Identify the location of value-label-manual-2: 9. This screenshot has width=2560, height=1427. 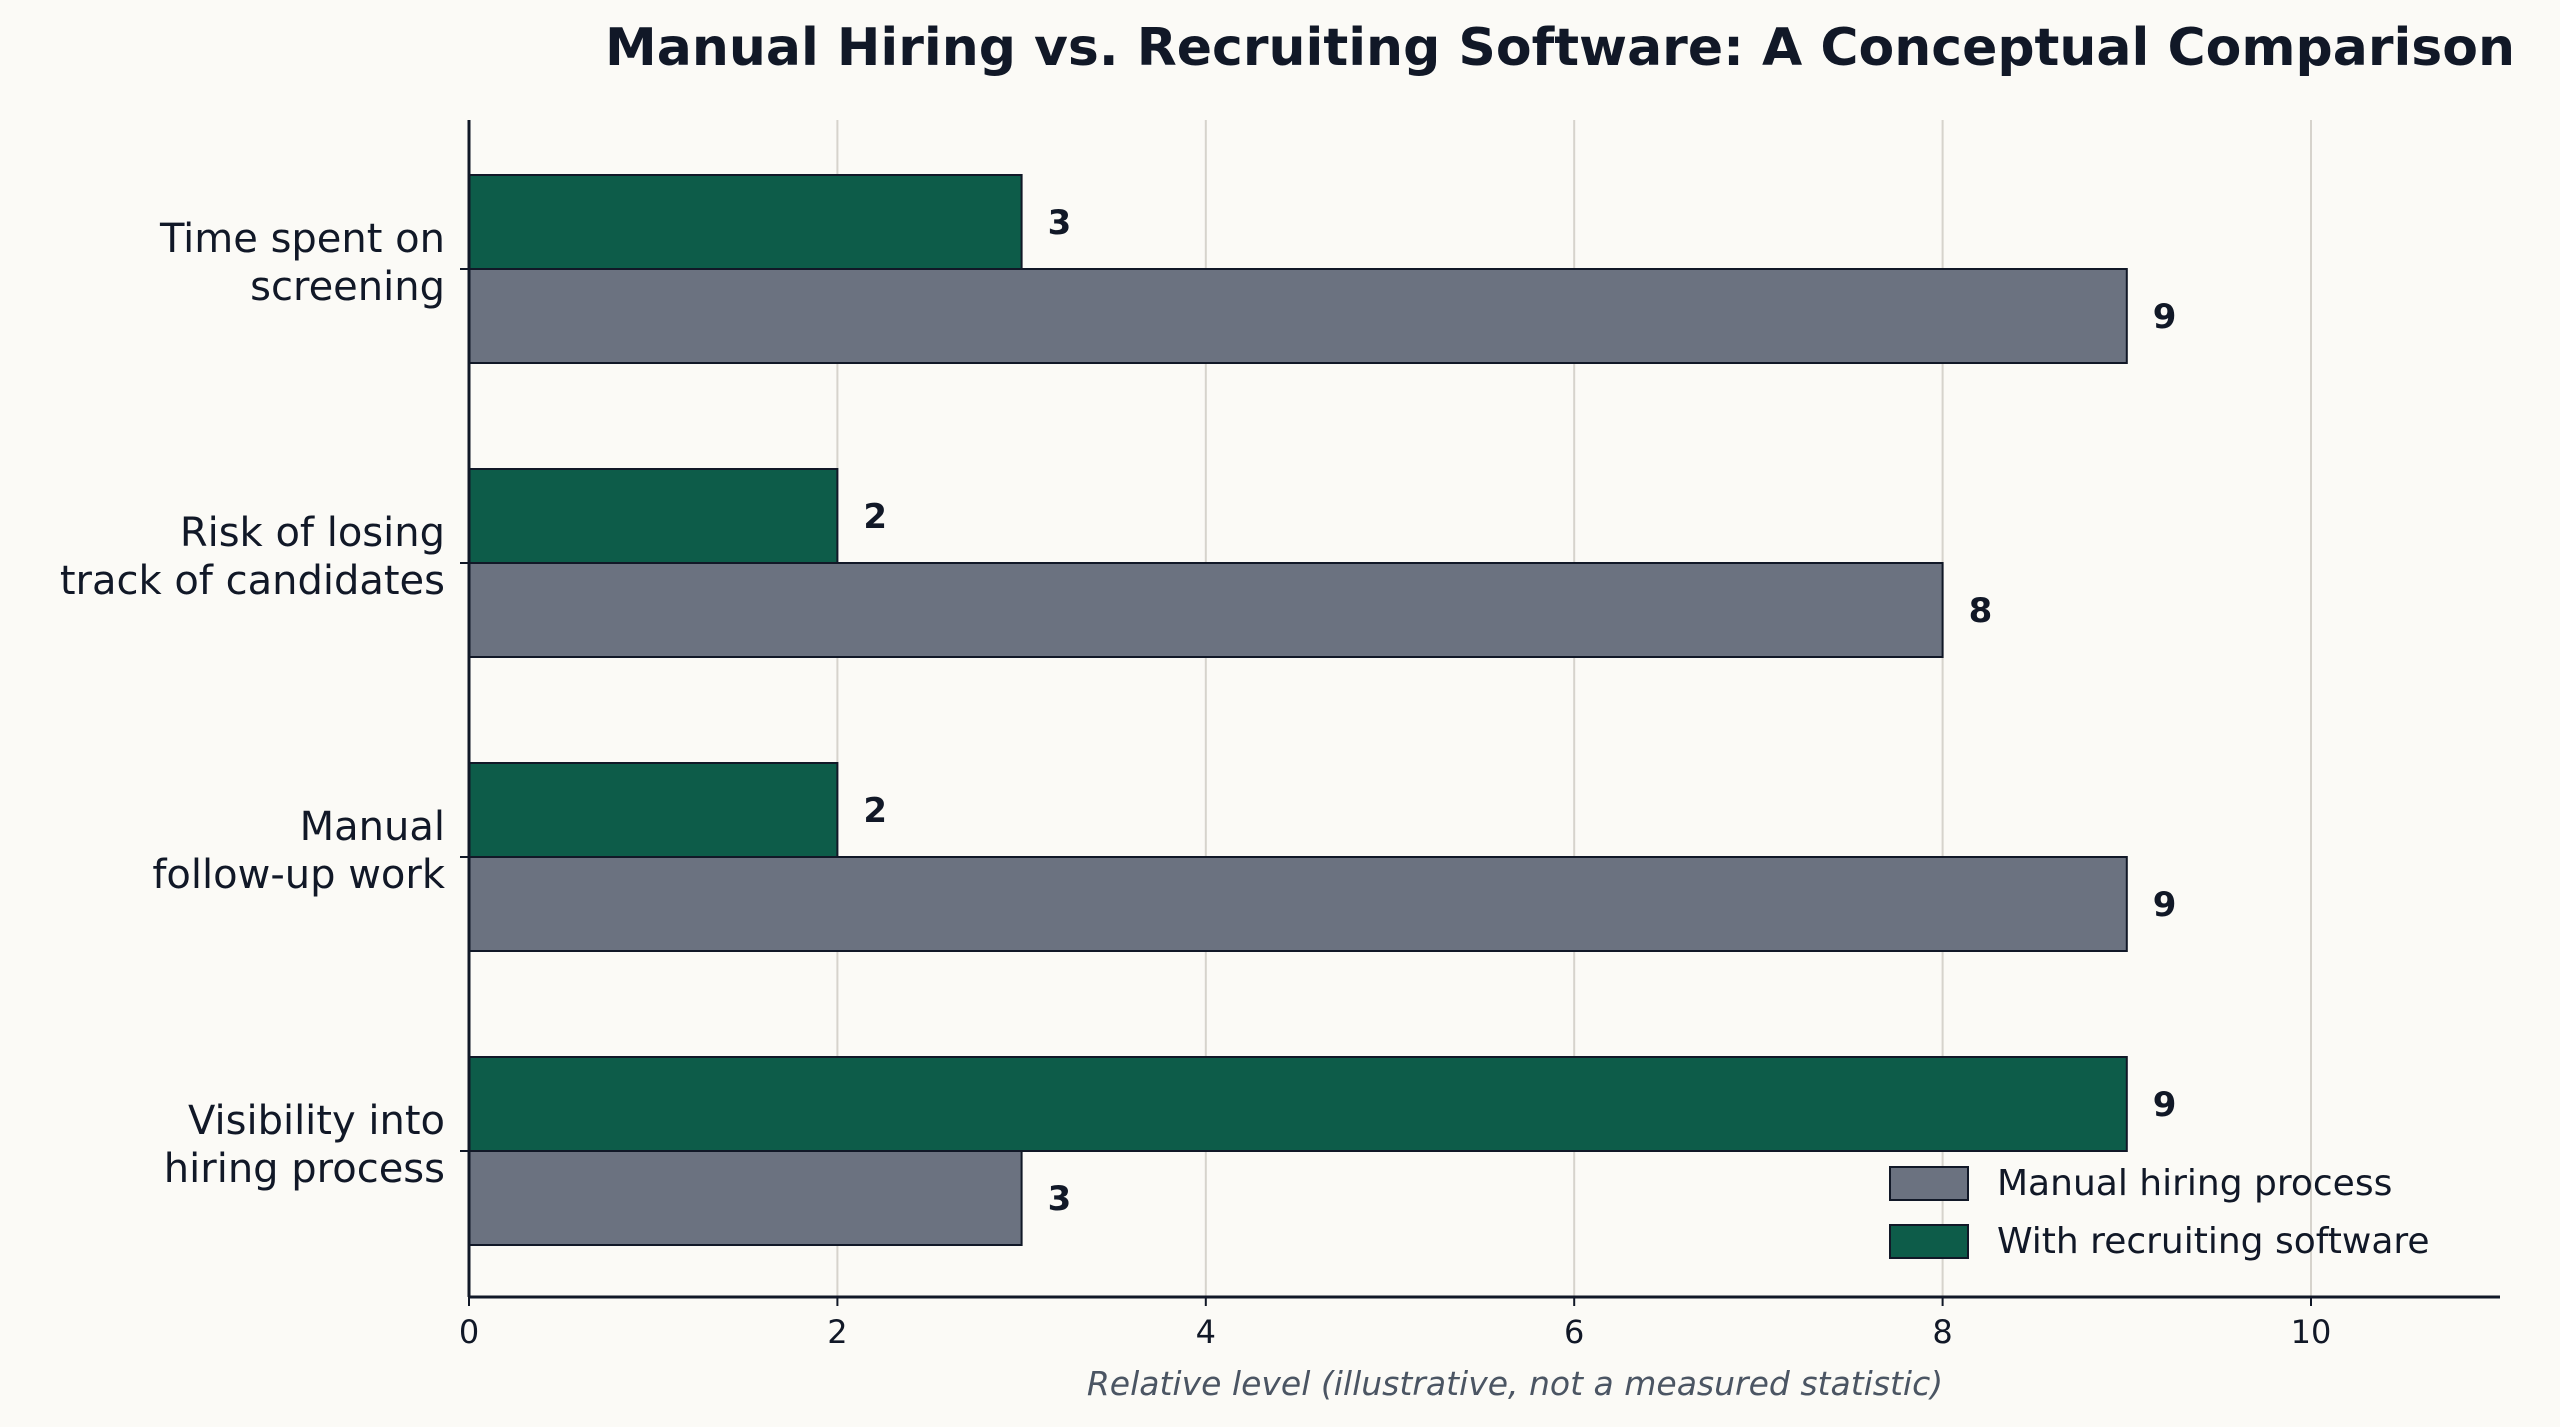
(2165, 905).